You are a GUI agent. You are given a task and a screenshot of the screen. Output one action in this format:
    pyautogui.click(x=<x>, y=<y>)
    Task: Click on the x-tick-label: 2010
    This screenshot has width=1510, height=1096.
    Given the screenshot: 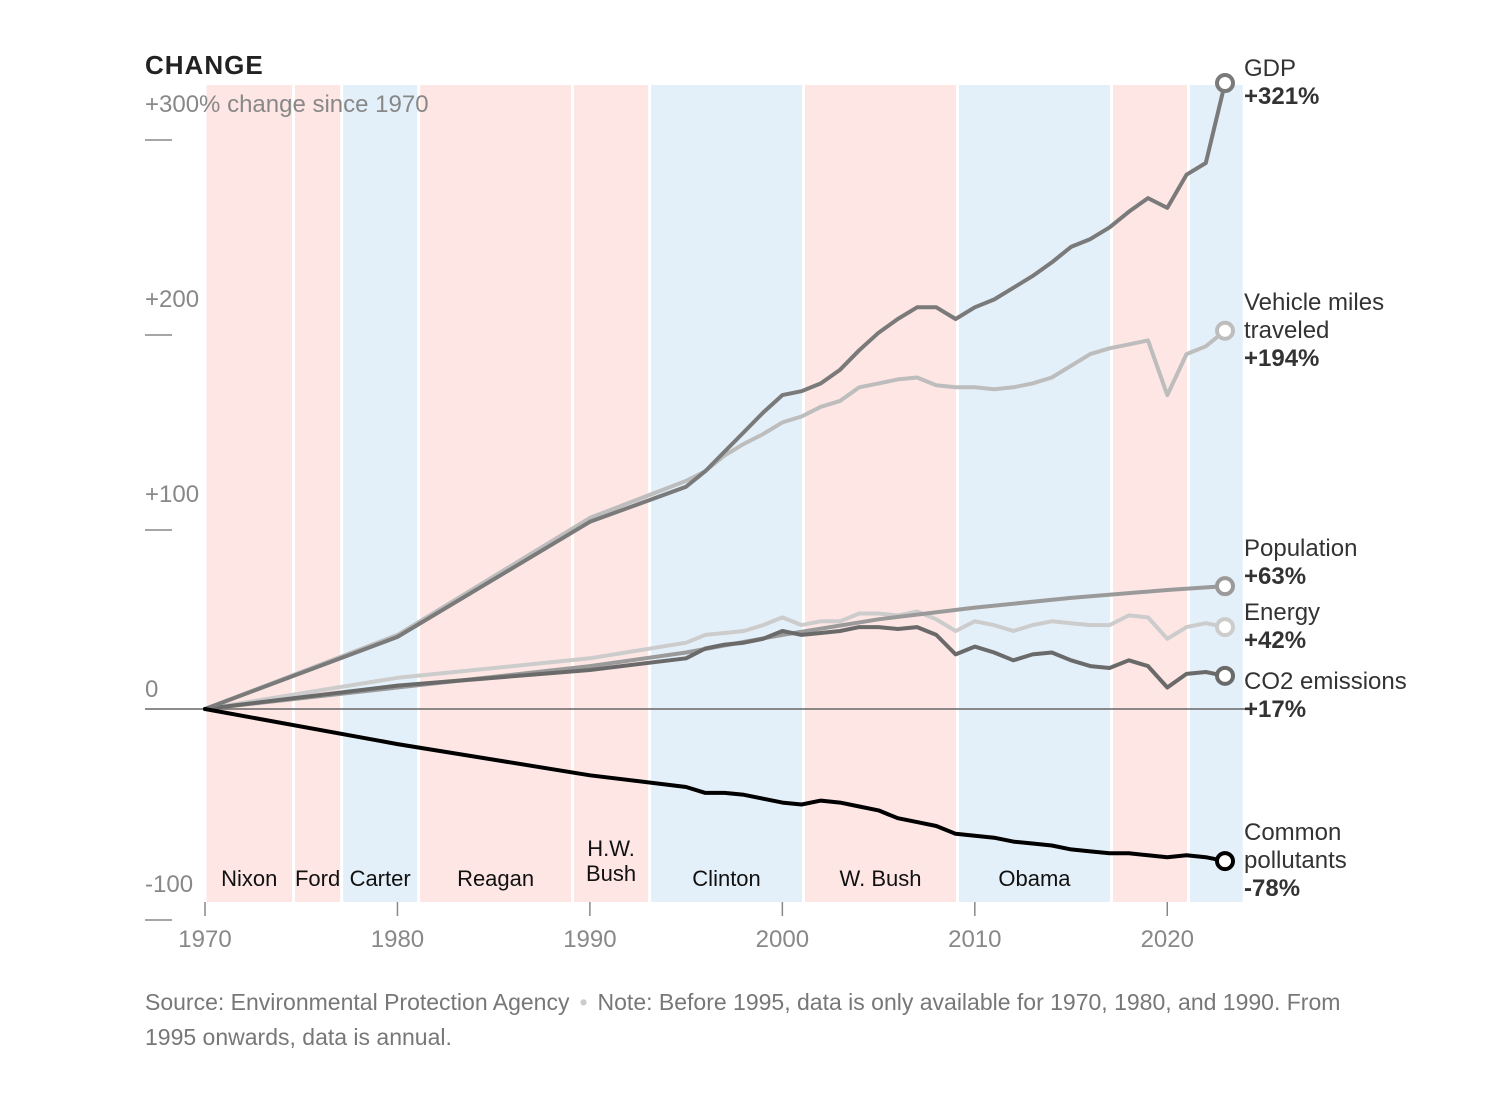 What is the action you would take?
    pyautogui.click(x=974, y=939)
    